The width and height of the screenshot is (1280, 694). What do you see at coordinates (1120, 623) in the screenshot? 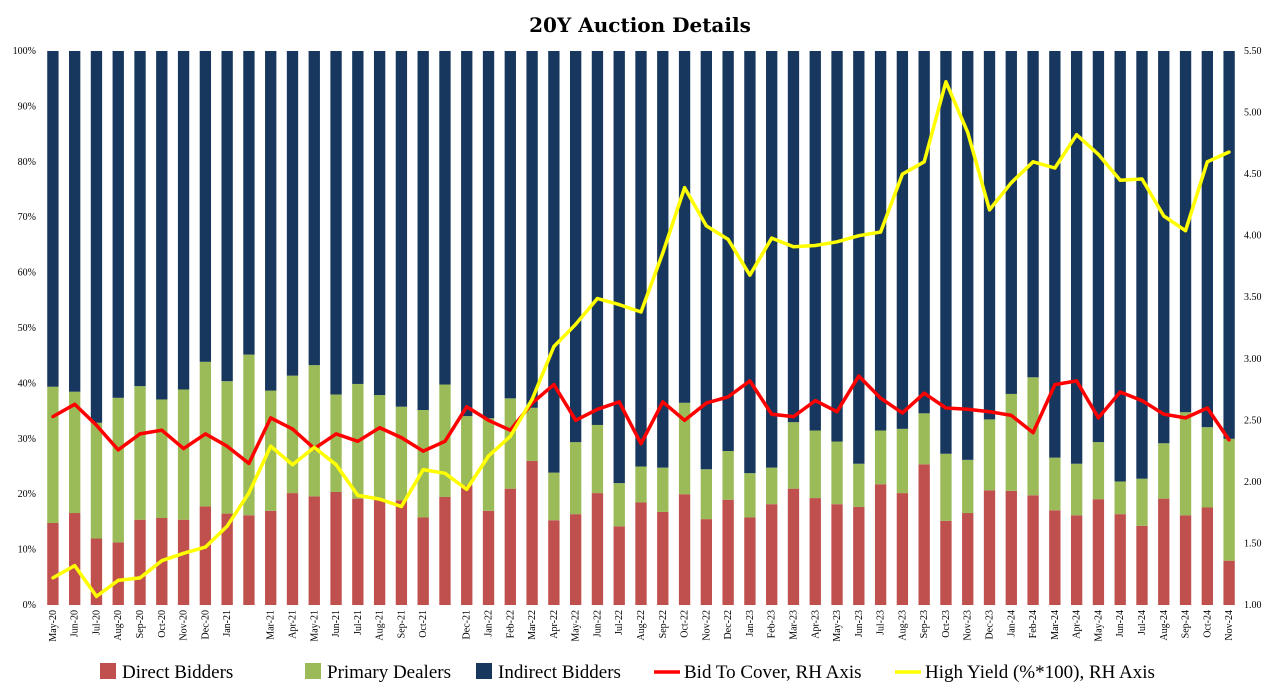
I see `x-tick-label: Jun-24` at bounding box center [1120, 623].